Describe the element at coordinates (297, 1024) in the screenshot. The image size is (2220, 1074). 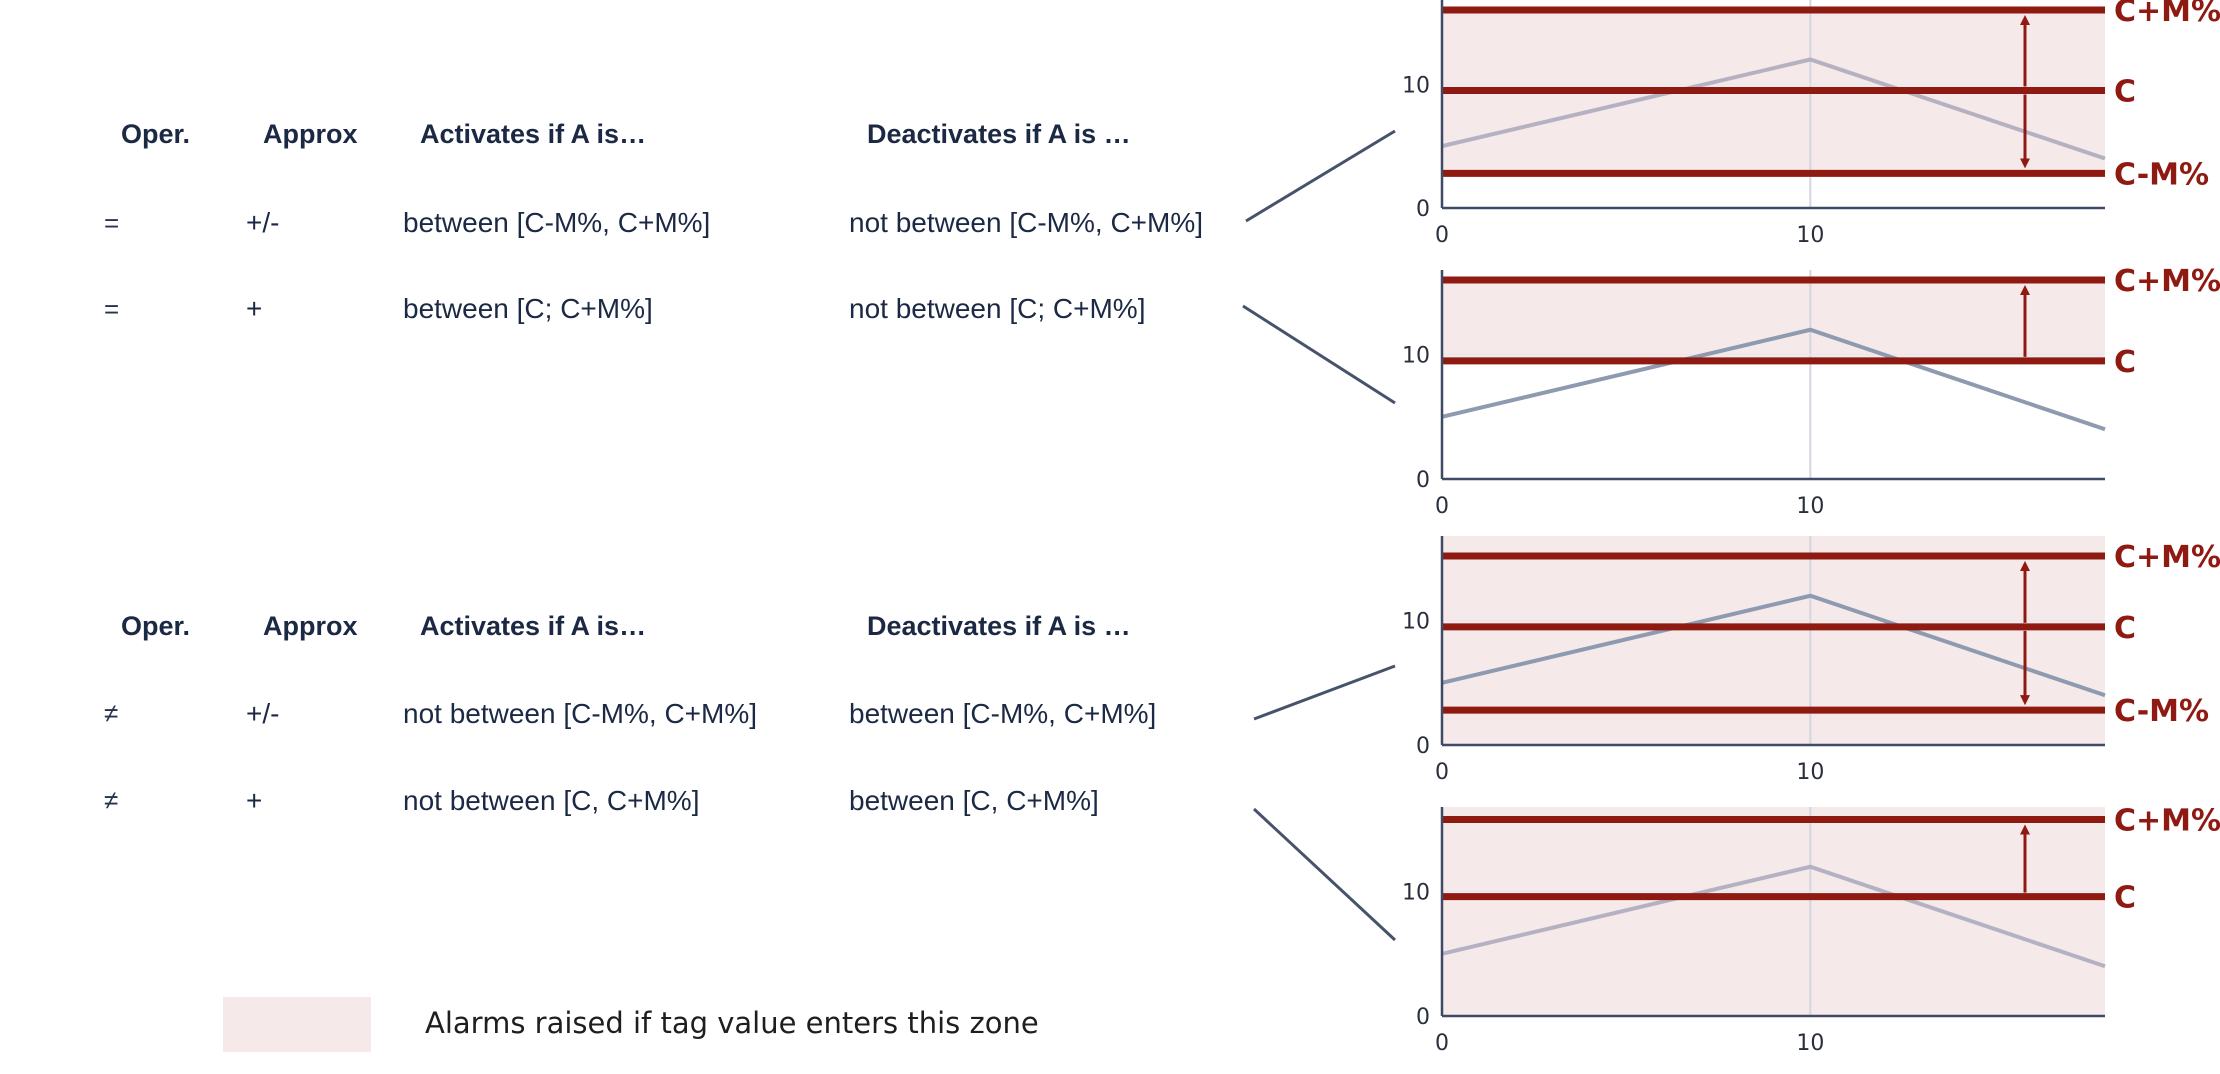
I see `alarm-zone-legend-swatch` at that location.